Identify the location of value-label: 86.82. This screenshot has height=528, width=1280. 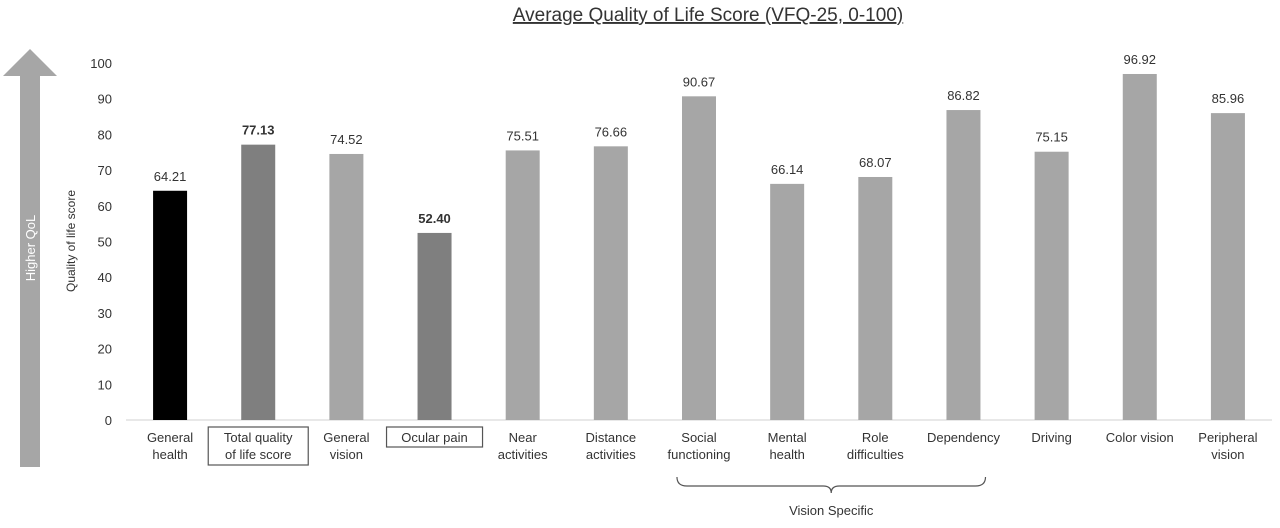
(963, 95).